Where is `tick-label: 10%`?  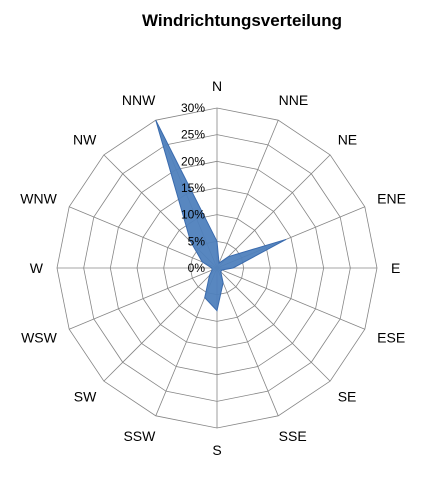 tick-label: 10% is located at coordinates (193, 215).